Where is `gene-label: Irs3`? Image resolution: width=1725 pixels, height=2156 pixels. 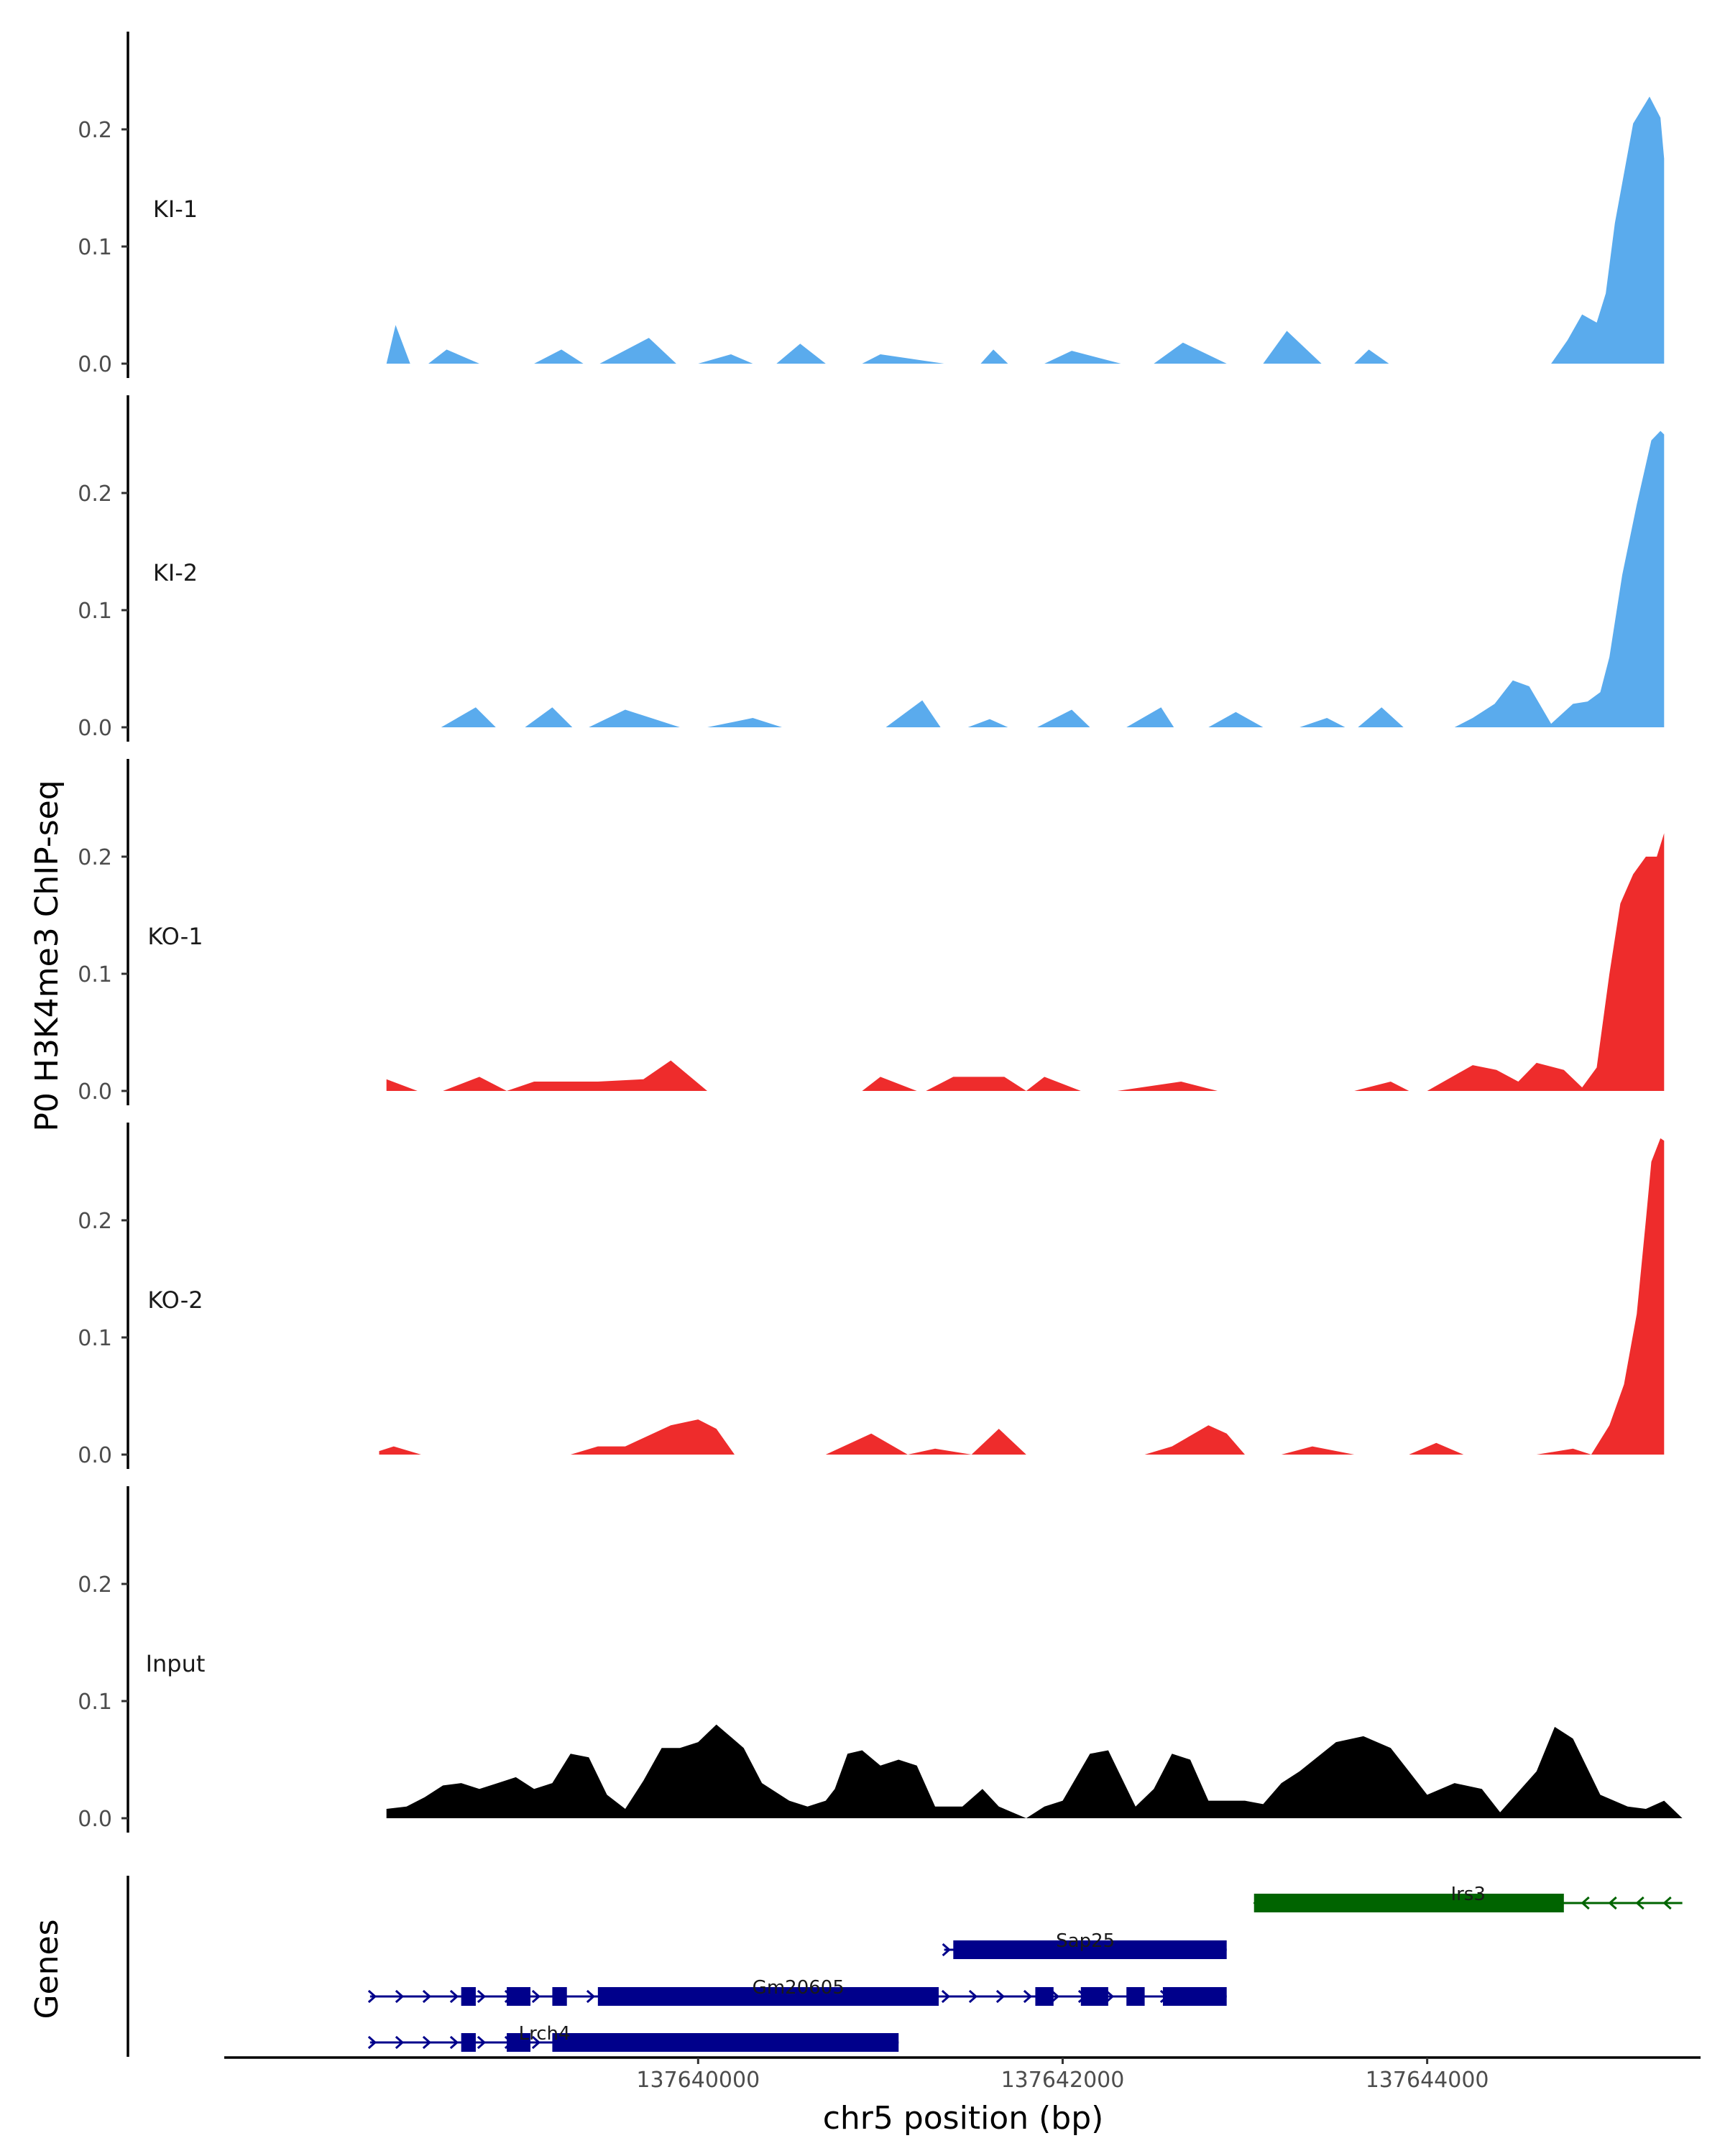
gene-label: Irs3 is located at coordinates (1467, 1894).